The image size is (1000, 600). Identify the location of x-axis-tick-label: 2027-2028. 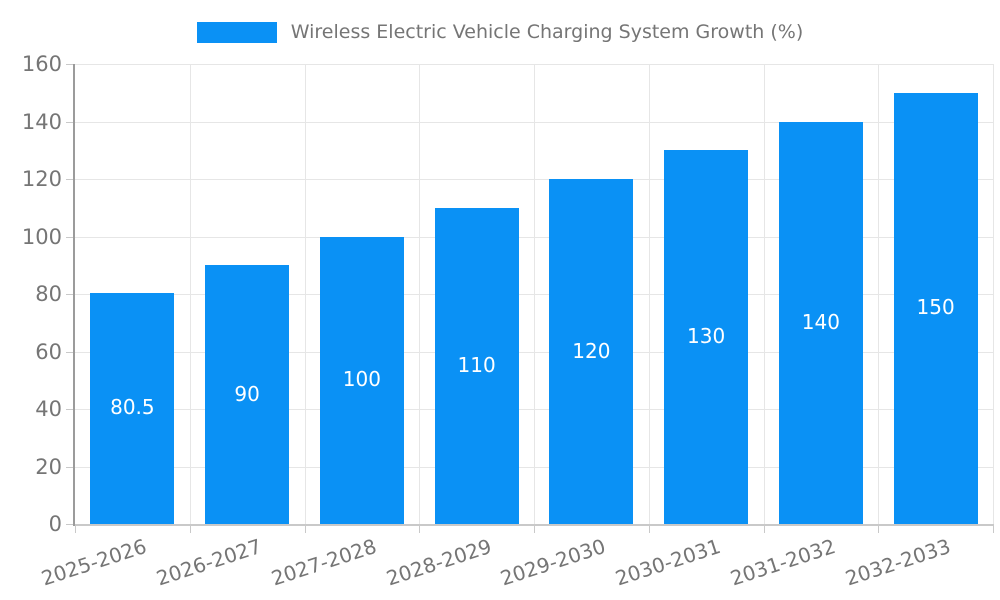
(324, 562).